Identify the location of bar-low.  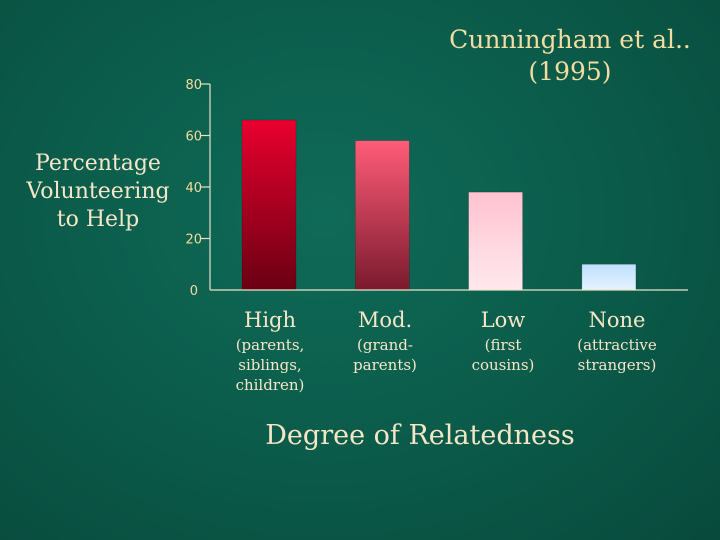
(495, 241).